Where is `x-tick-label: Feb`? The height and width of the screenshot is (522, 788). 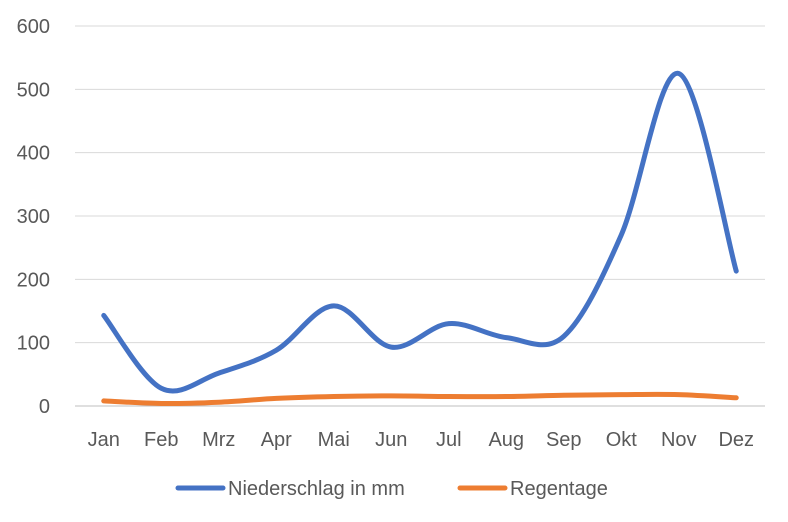
x-tick-label: Feb is located at coordinates (161, 440).